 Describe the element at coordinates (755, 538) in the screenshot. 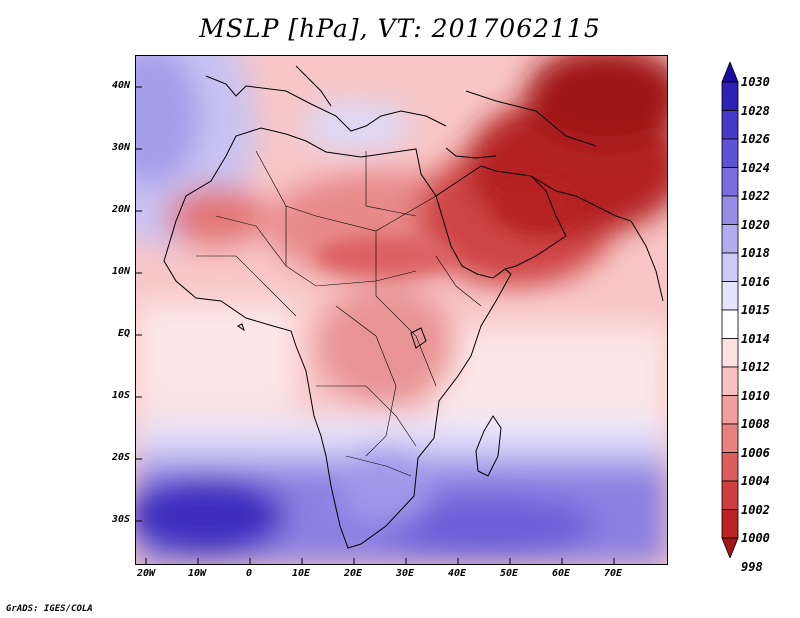

I see `colorbar-level-label: 1000` at that location.